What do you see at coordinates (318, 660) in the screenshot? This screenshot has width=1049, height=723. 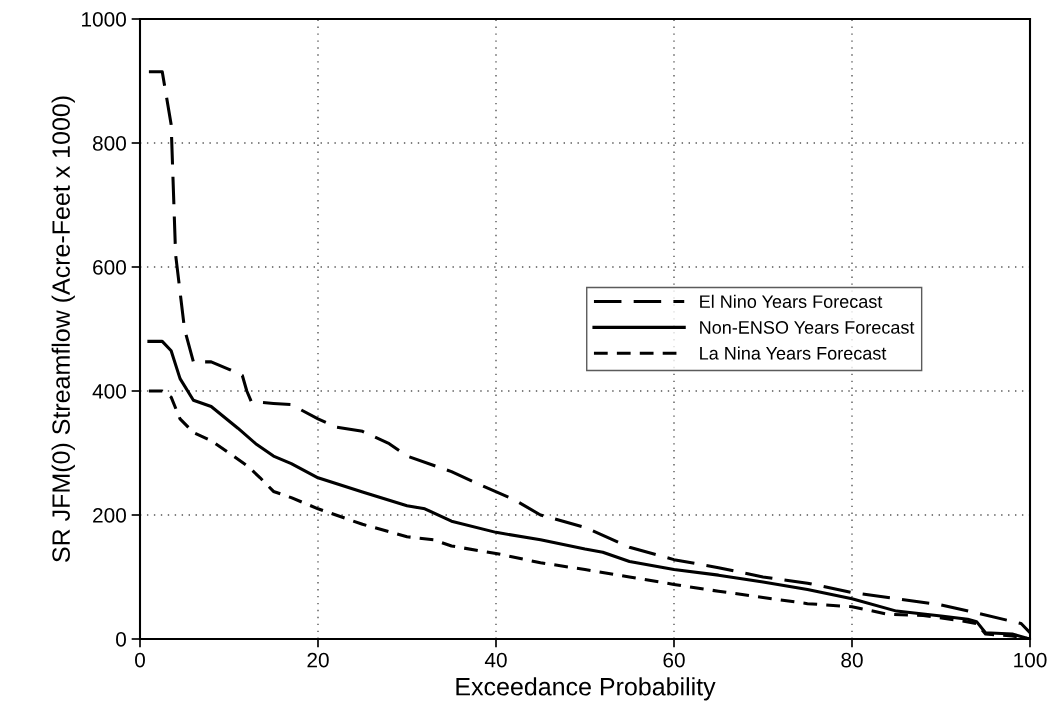 I see `x-tick-label: 20` at bounding box center [318, 660].